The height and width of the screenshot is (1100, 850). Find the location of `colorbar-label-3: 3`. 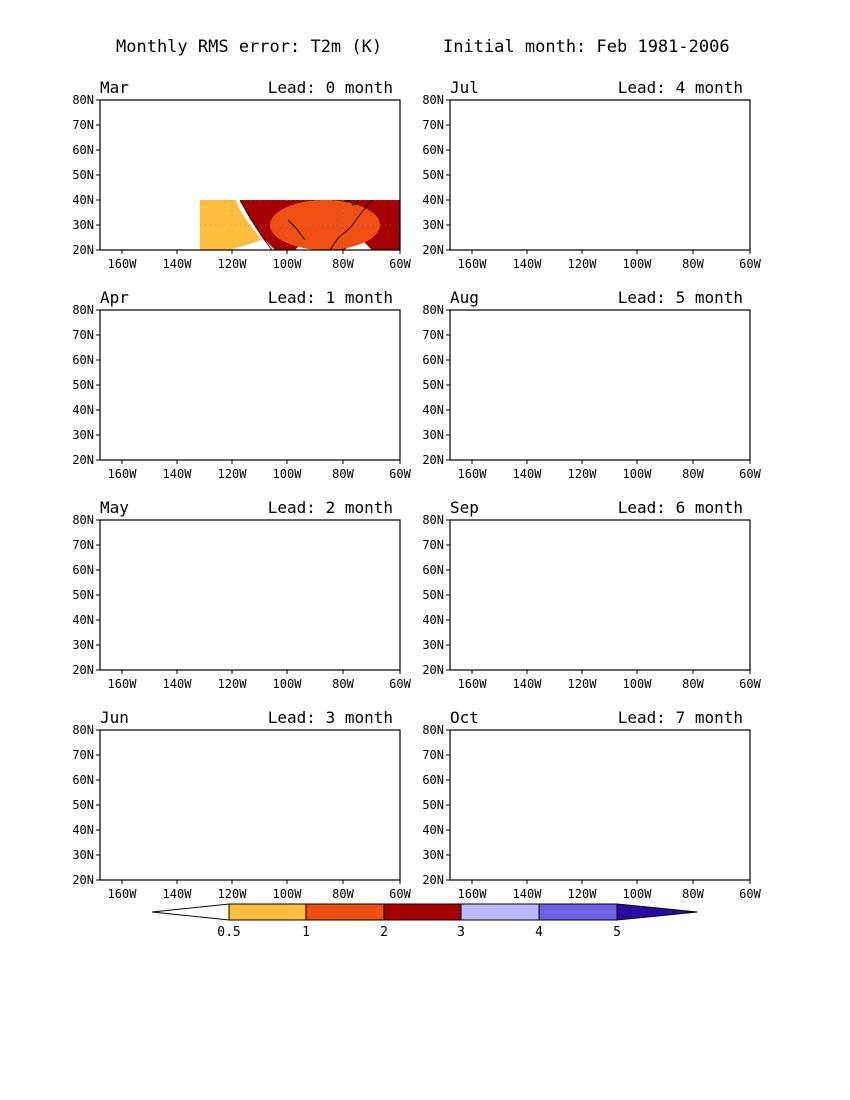

colorbar-label-3: 3 is located at coordinates (461, 932).